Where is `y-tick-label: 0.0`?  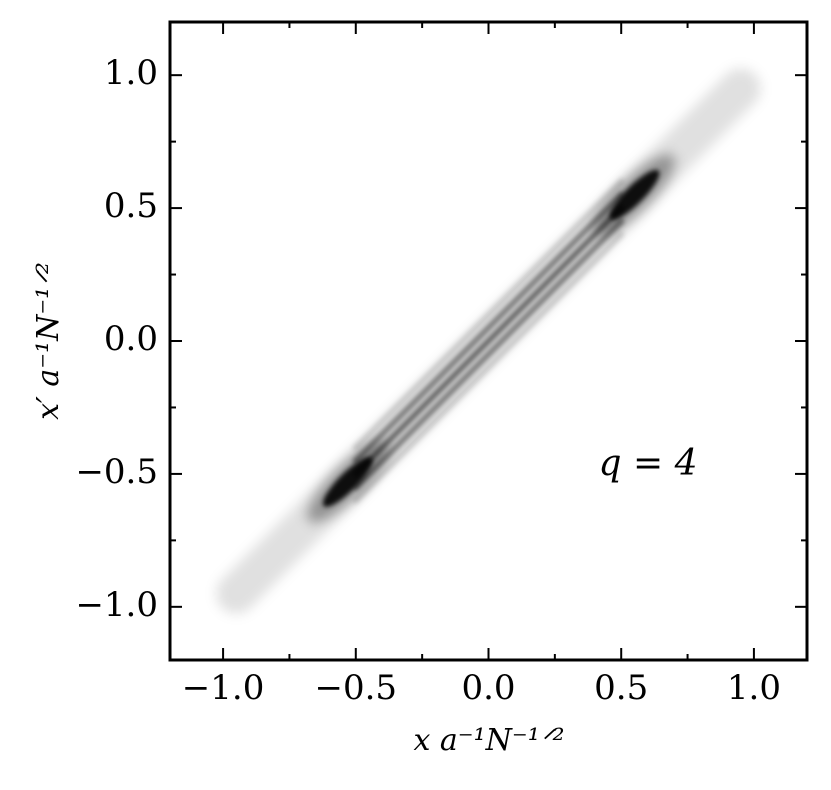 y-tick-label: 0.0 is located at coordinates (131, 339).